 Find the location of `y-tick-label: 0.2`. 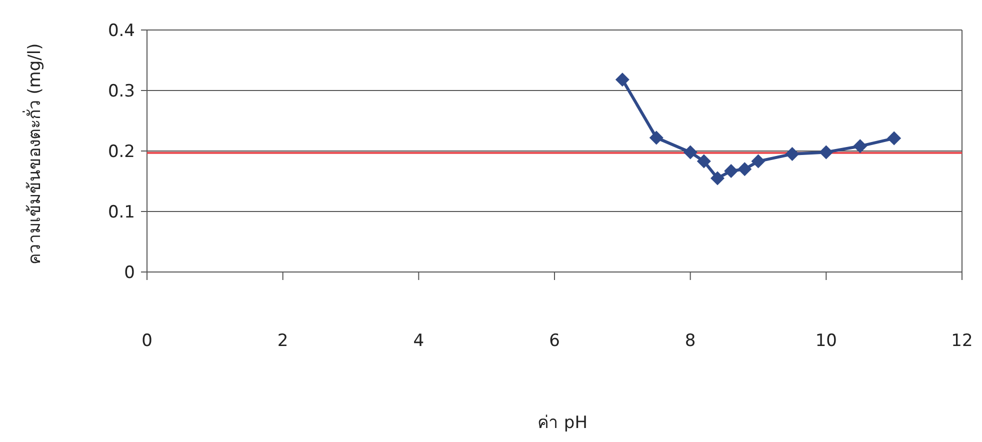

y-tick-label: 0.2 is located at coordinates (121, 152).